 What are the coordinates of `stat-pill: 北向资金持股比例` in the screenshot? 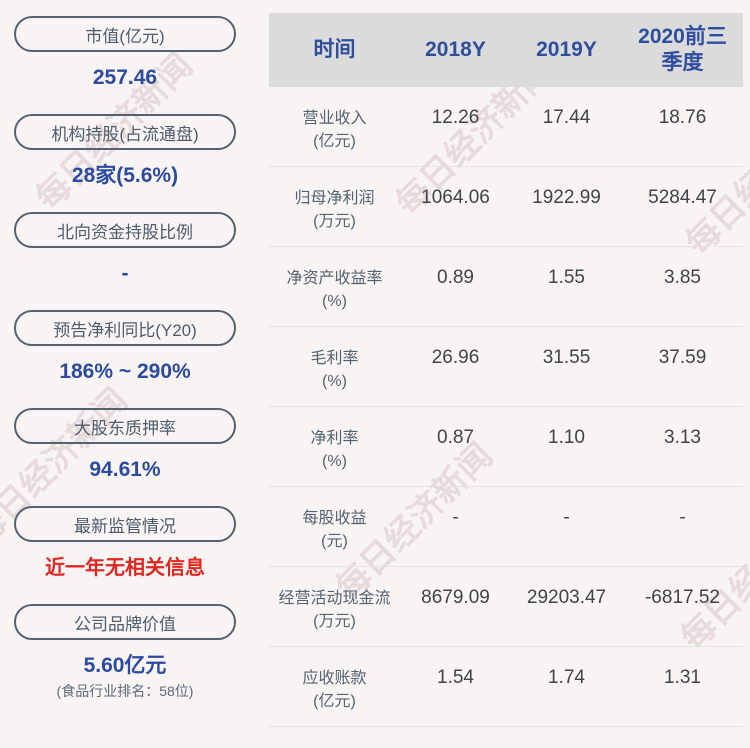 It's located at (125, 230).